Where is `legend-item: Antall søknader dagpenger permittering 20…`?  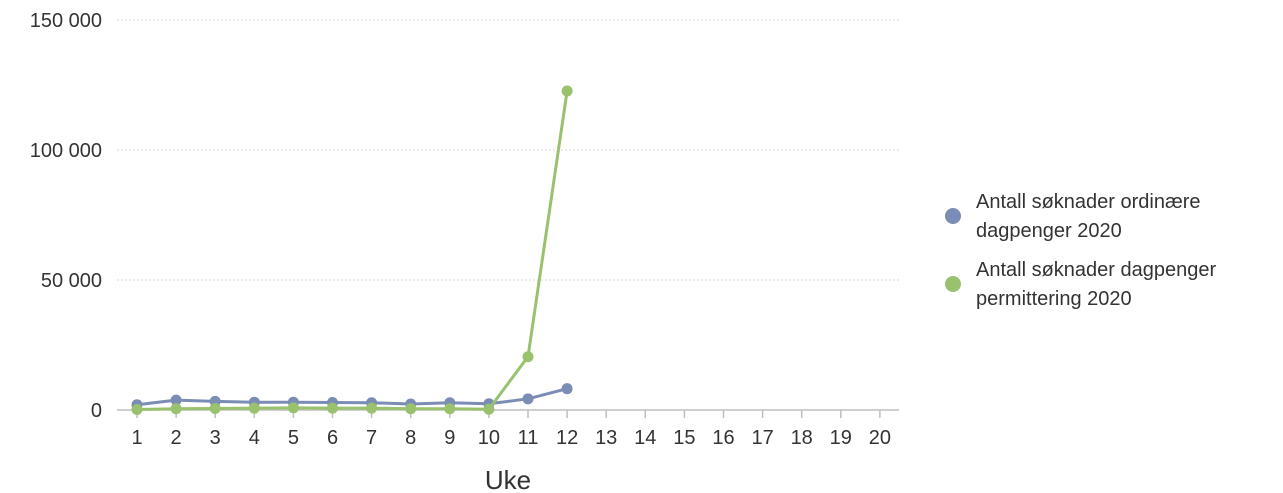 legend-item: Antall søknader dagpenger permittering 20… is located at coordinates (1080, 284).